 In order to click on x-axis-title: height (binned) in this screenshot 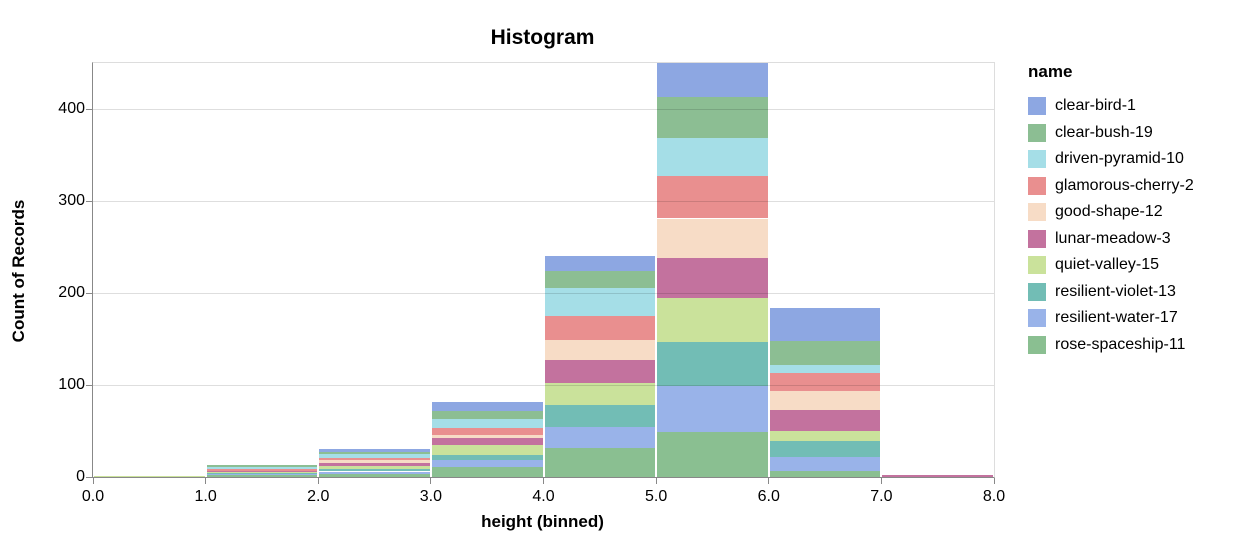, I will do `click(542, 521)`.